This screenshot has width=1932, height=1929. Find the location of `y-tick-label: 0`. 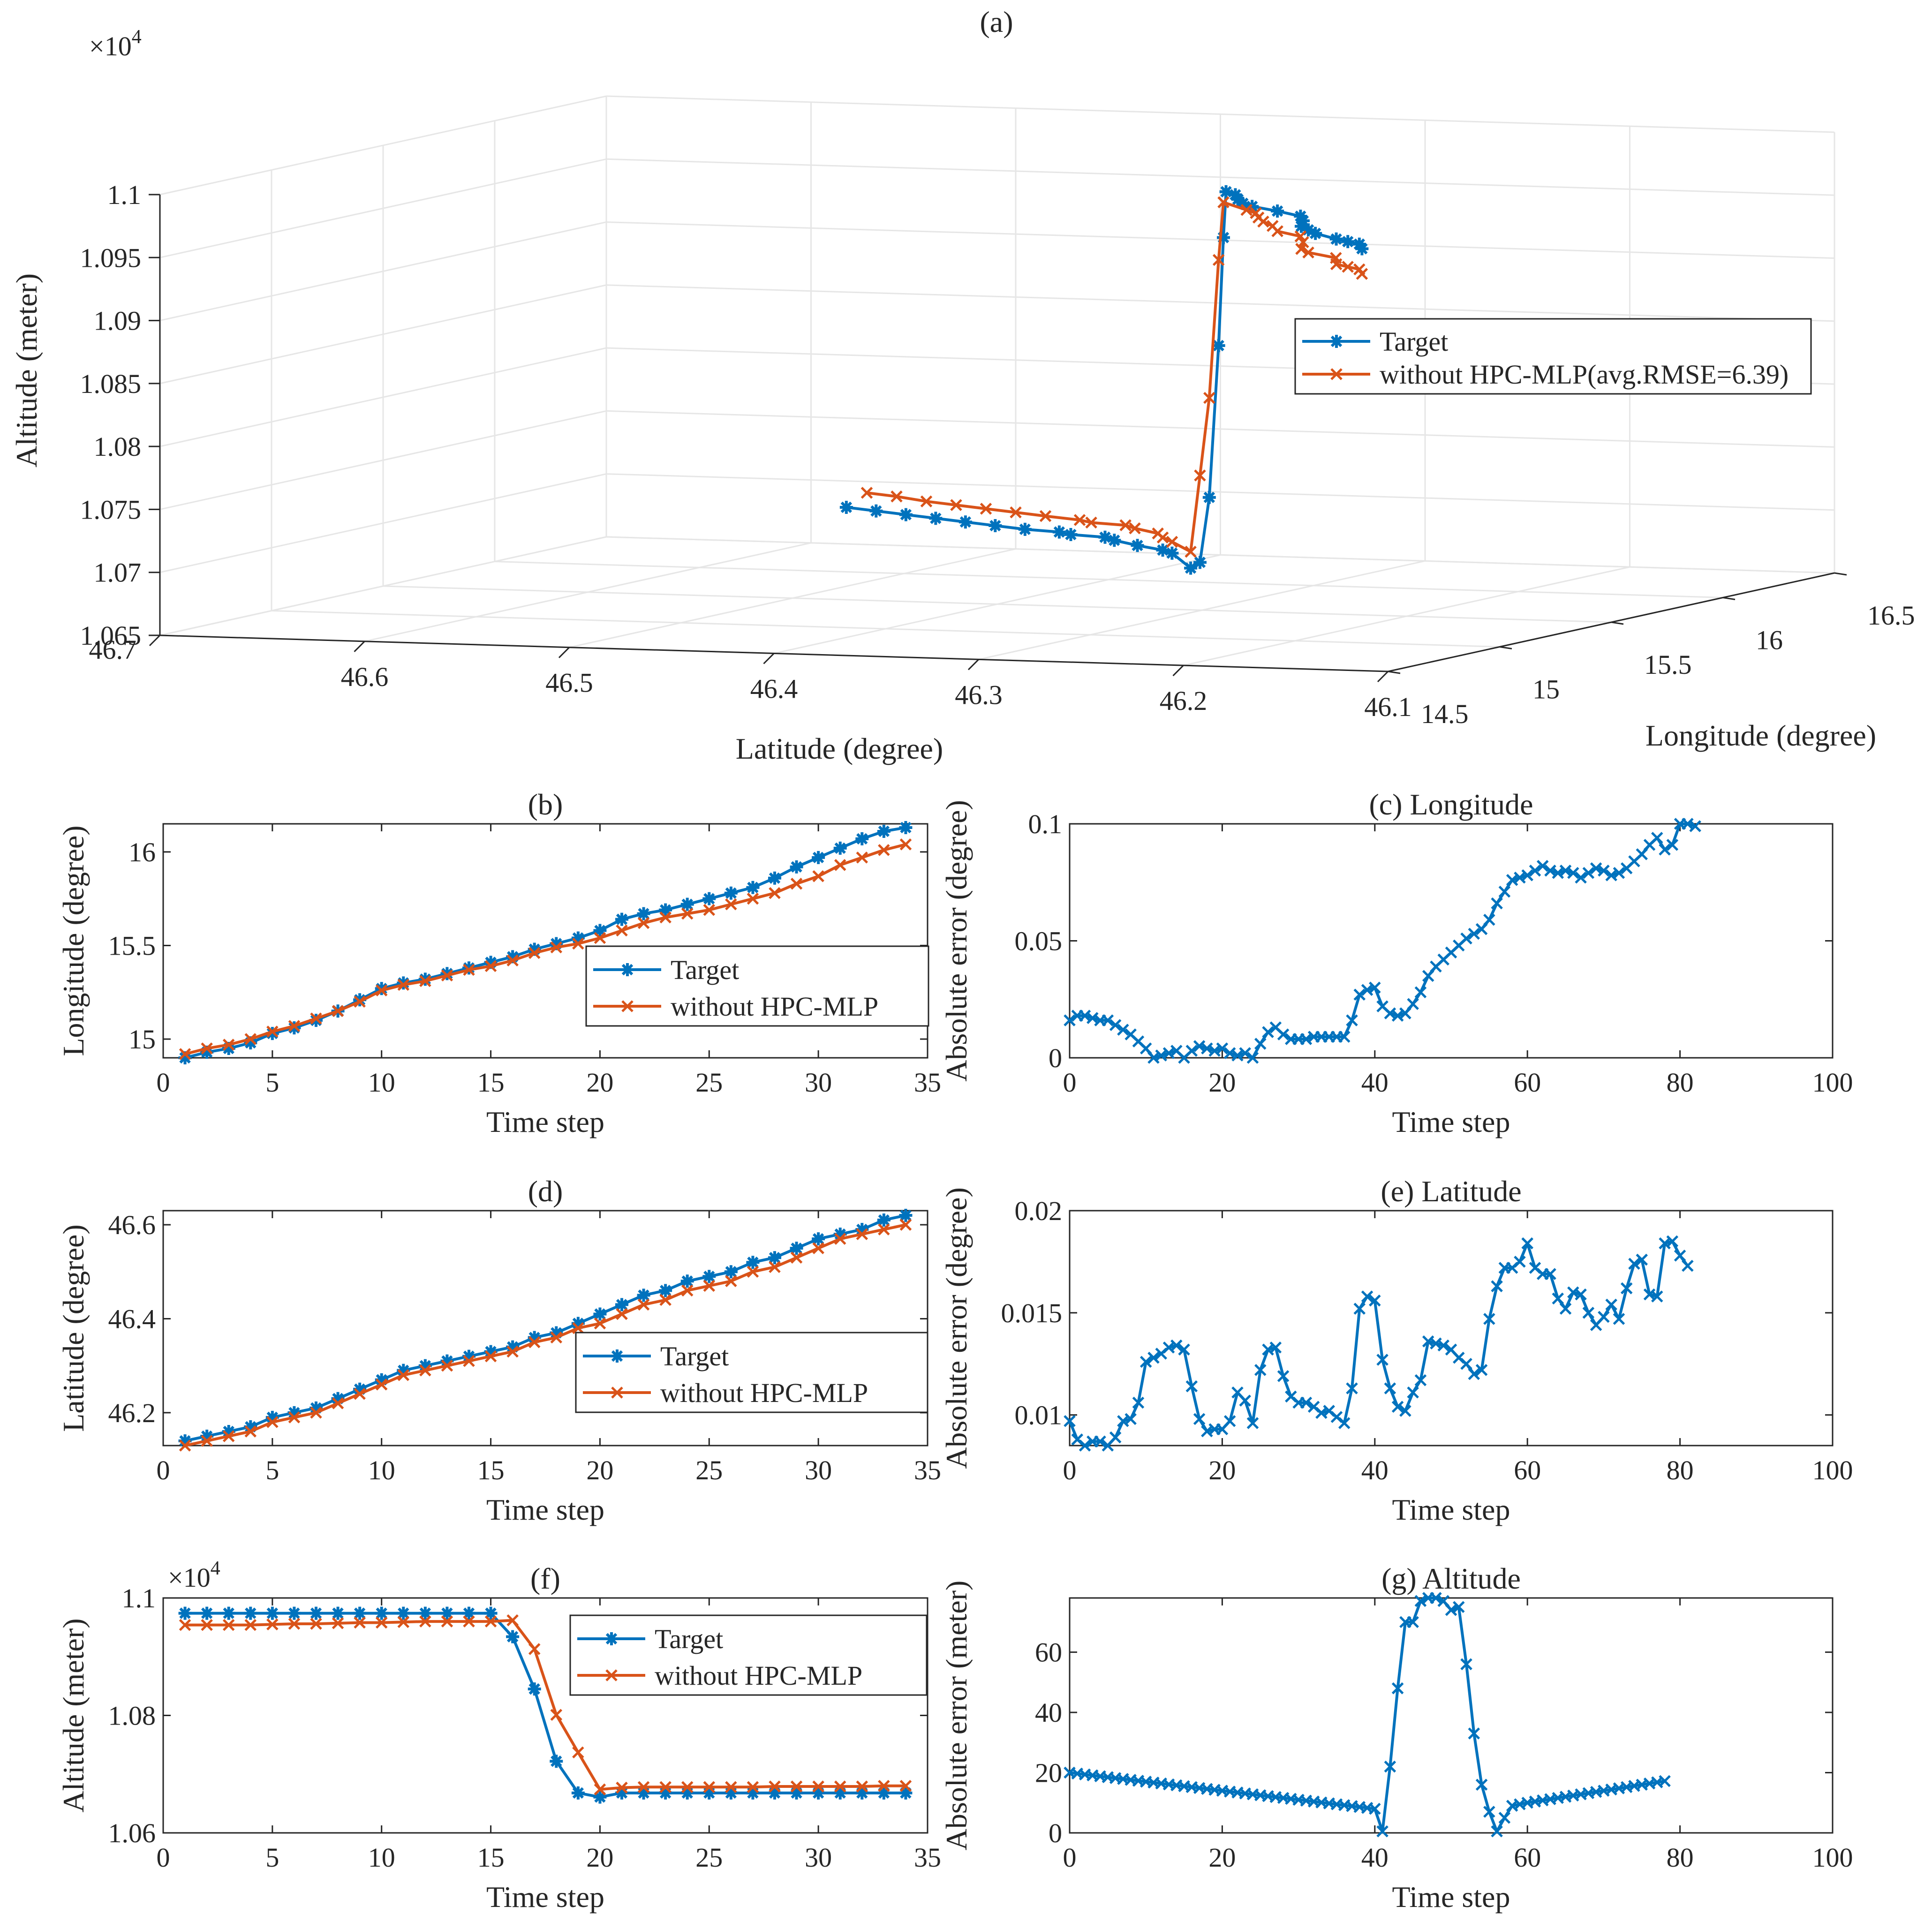

y-tick-label: 0 is located at coordinates (1055, 1833).